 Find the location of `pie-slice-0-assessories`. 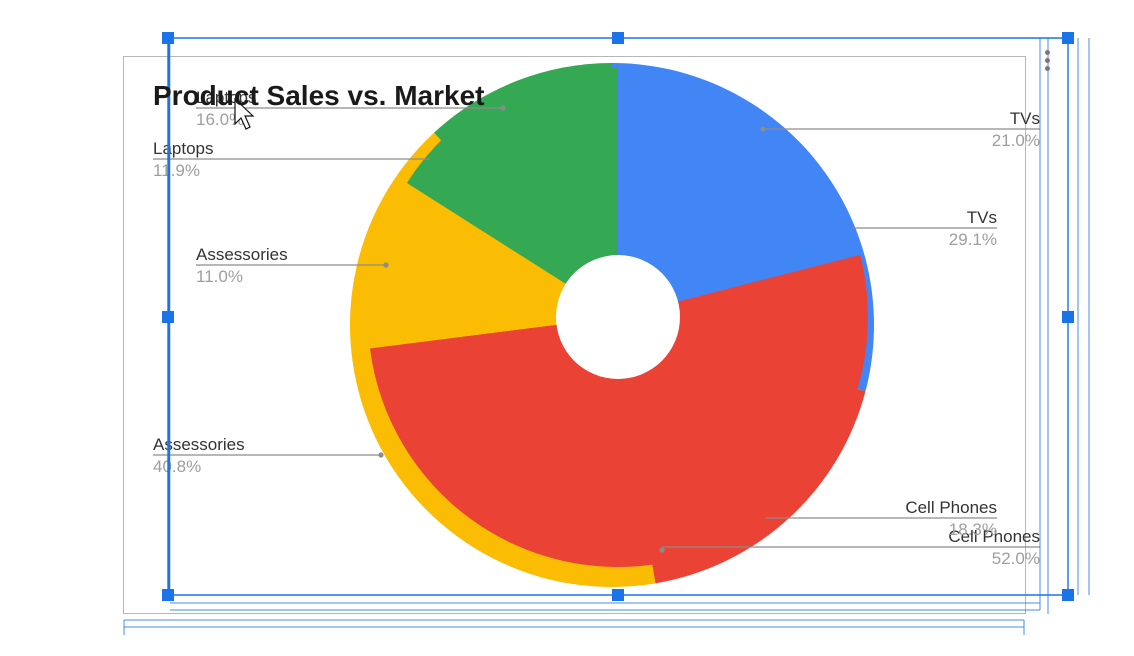

pie-slice-0-assessories is located at coordinates (493, 266).